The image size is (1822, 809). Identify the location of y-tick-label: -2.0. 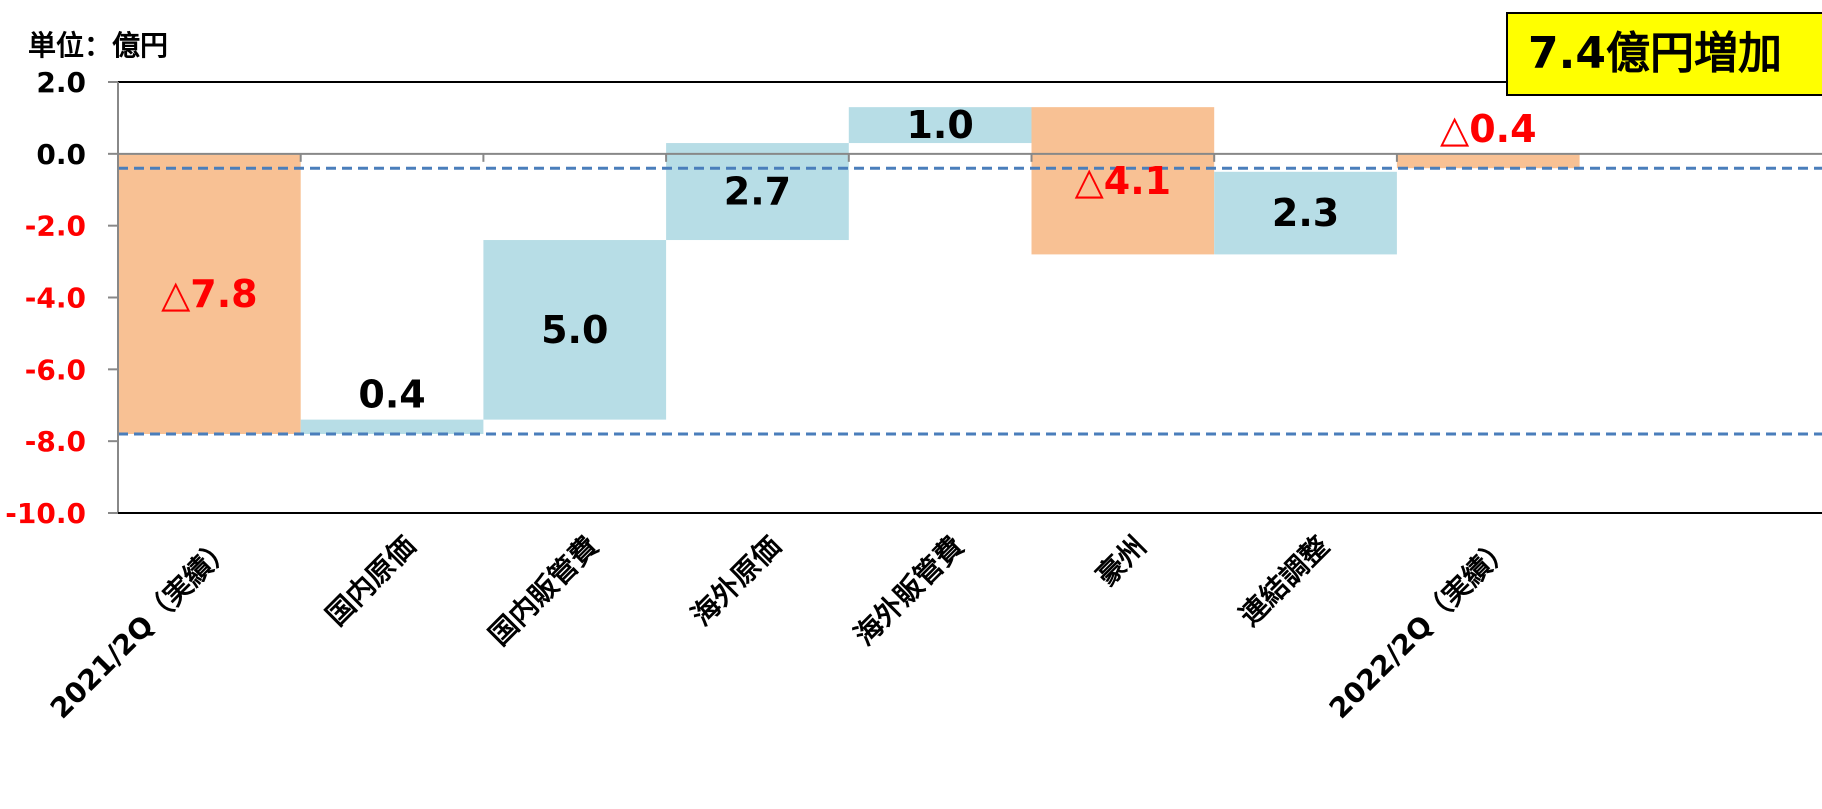
(55, 226).